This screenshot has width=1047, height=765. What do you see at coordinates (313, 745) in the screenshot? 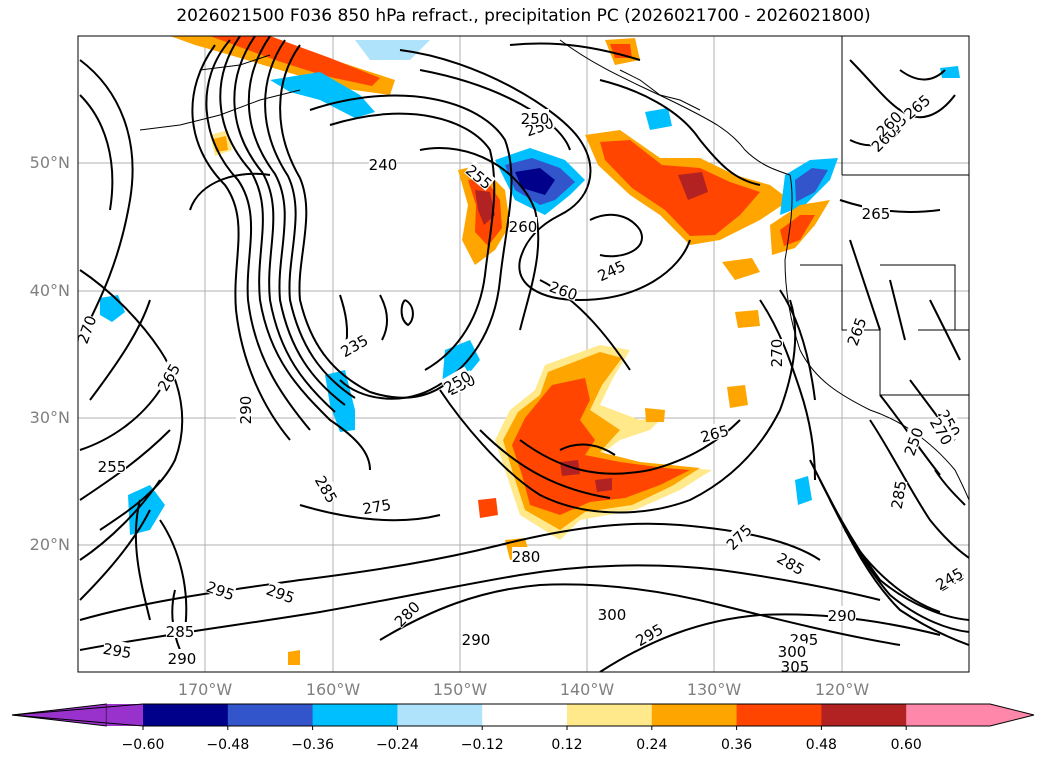
I see `colorbar-tick-label: −0.36` at bounding box center [313, 745].